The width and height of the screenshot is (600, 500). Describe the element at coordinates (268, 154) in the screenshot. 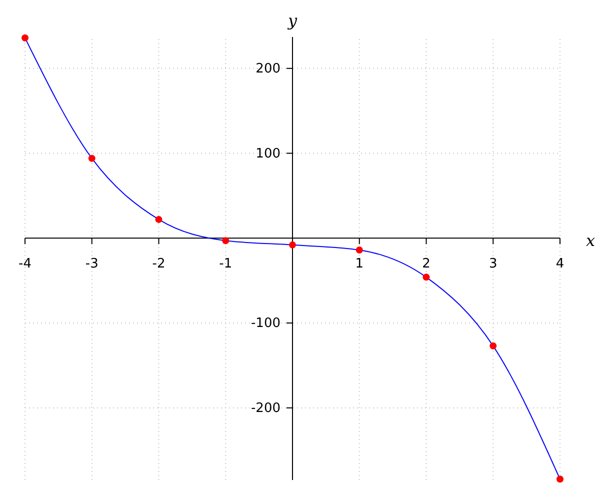

I see `y-tick-label: 100` at that location.